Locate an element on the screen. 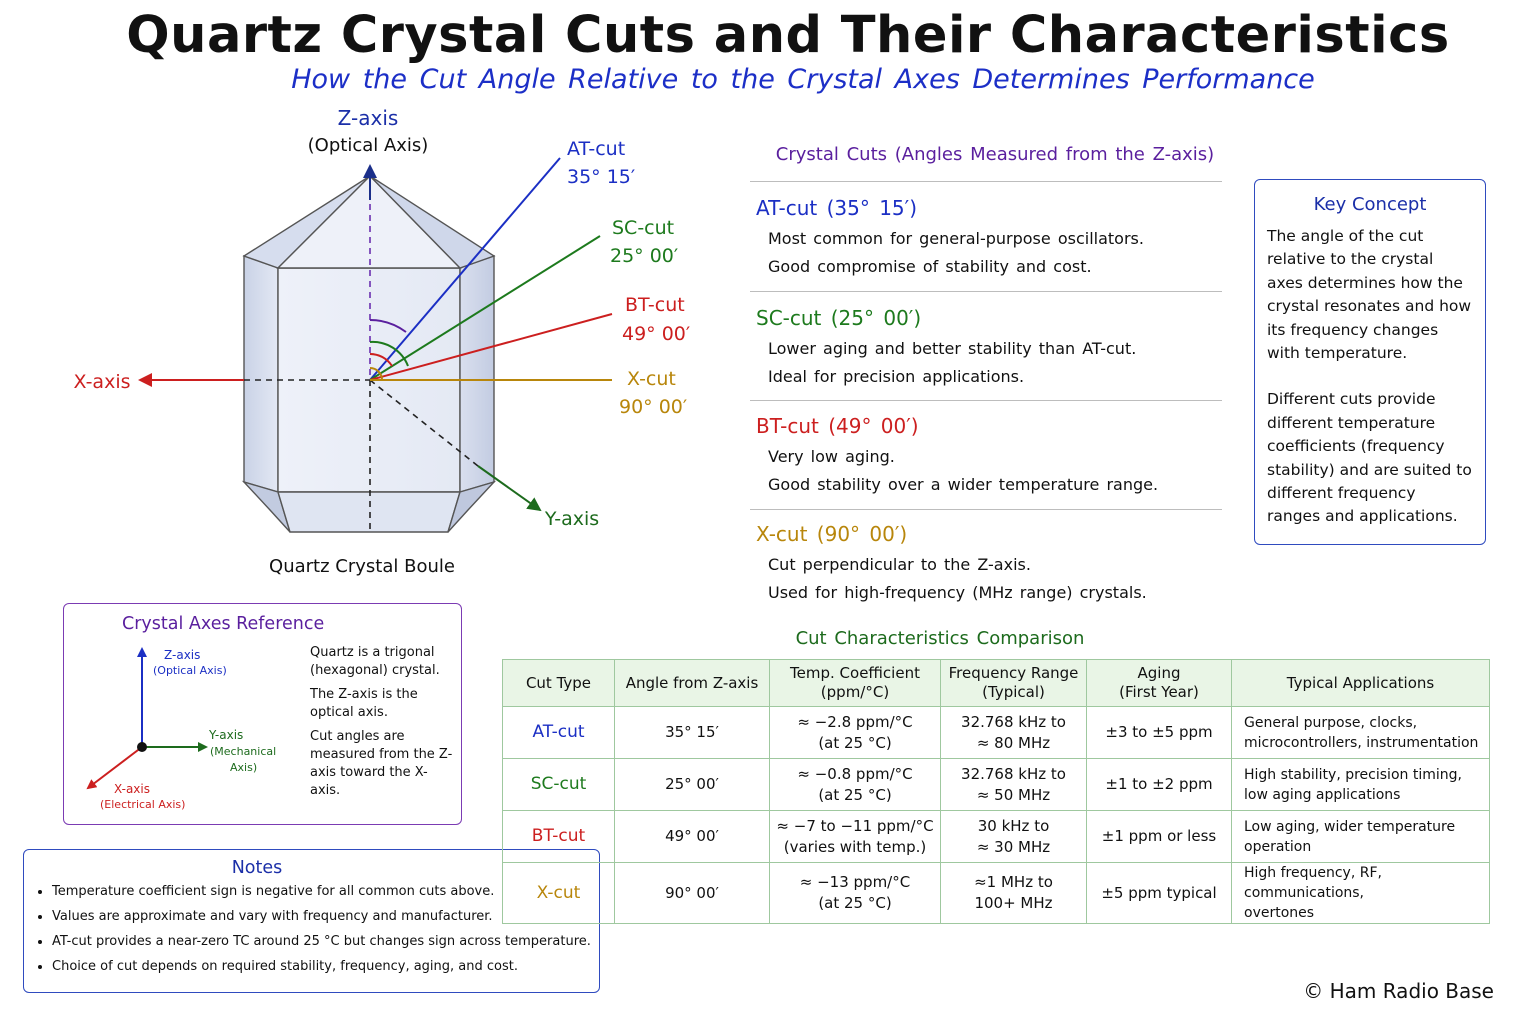  ref-x-label: X-axis is located at coordinates (132, 789).